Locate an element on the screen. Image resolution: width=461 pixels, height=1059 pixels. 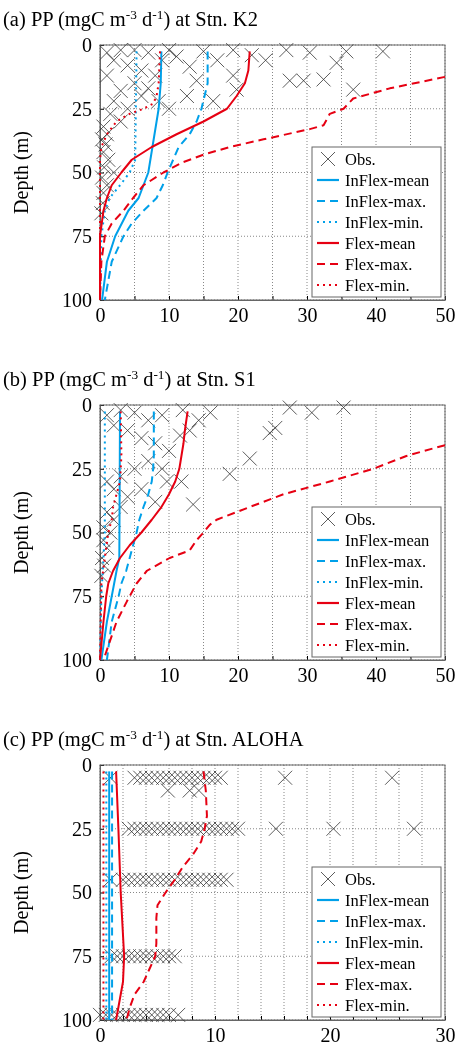
chart-title: (c) PP (mgC m$^{-3}$ d$^{-1}$) at Stn. ALOHA is located at coordinates (153, 738).